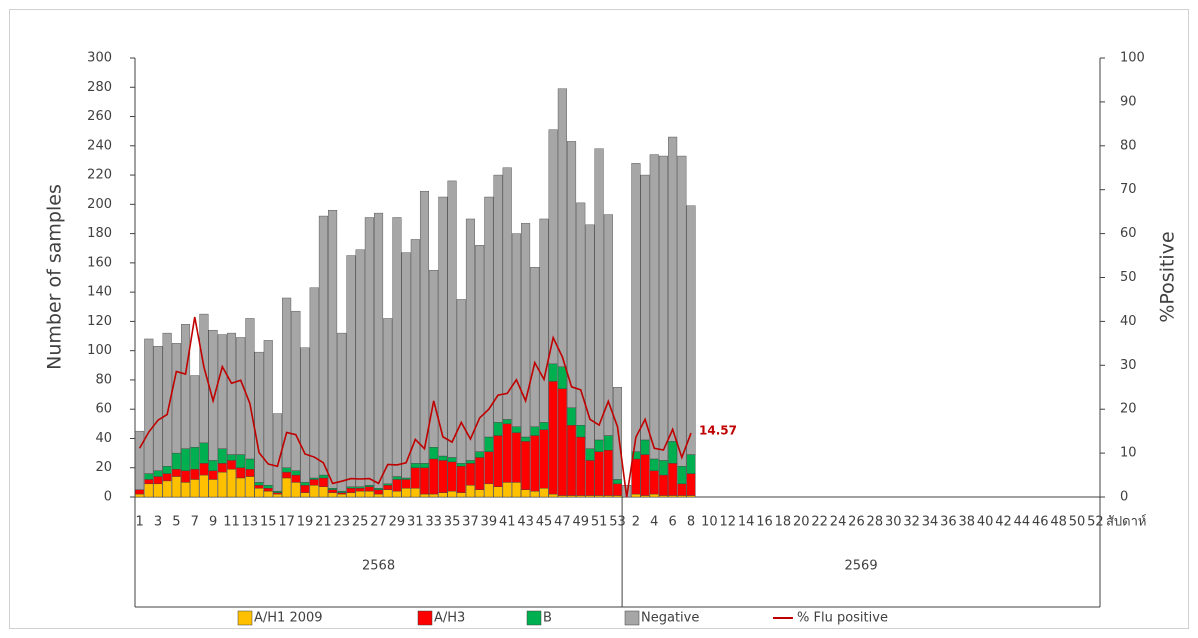  I want to click on x-tick-label: 18, so click(783, 522).